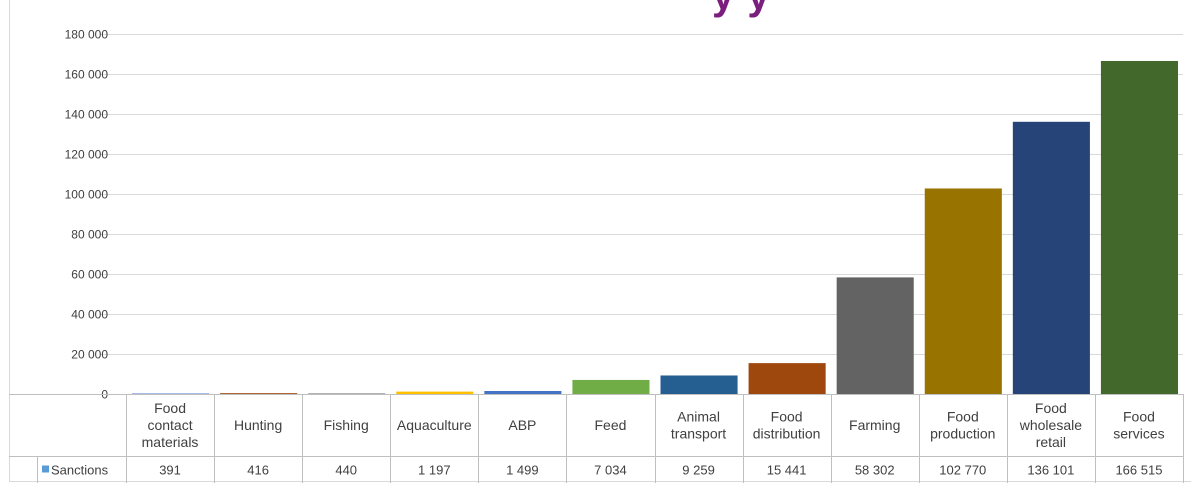  Describe the element at coordinates (346, 425) in the screenshot. I see `category-label: Fishing` at that location.